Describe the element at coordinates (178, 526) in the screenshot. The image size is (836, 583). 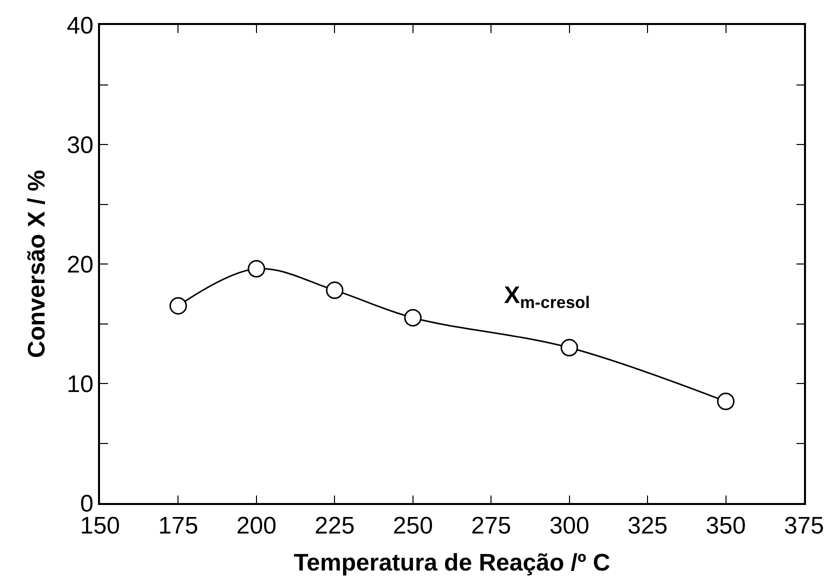
I see `x-tick-label: 175` at that location.